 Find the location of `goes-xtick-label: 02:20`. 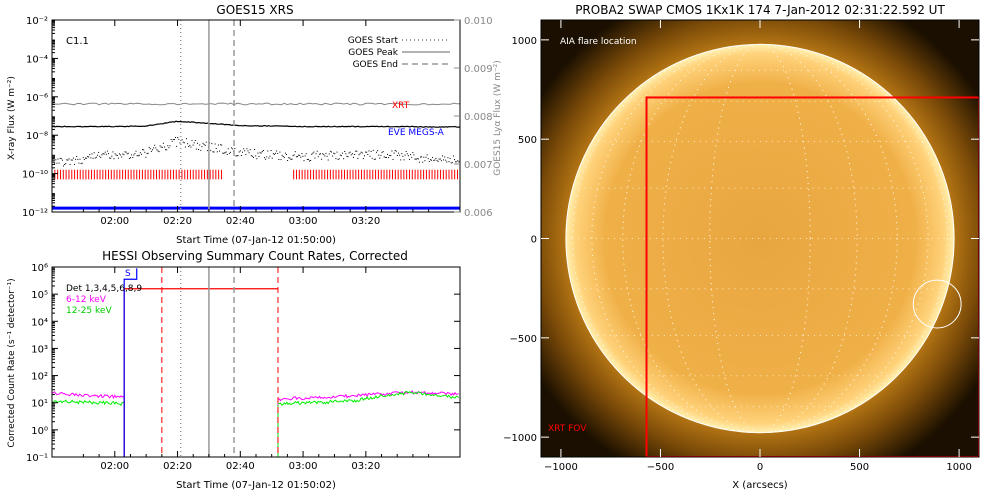

goes-xtick-label: 02:20 is located at coordinates (177, 221).